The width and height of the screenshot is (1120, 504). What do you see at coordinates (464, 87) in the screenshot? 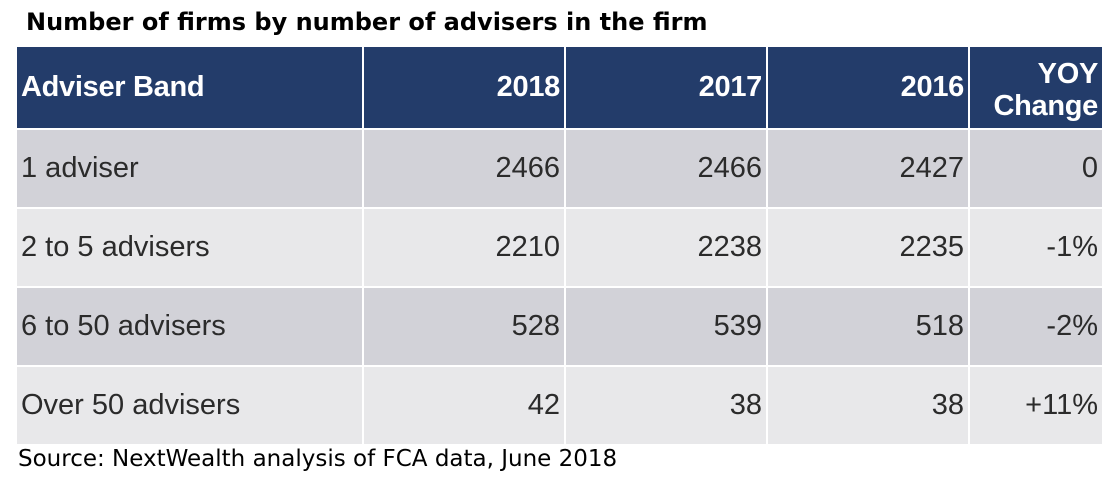
I see `header-2018: 2018` at bounding box center [464, 87].